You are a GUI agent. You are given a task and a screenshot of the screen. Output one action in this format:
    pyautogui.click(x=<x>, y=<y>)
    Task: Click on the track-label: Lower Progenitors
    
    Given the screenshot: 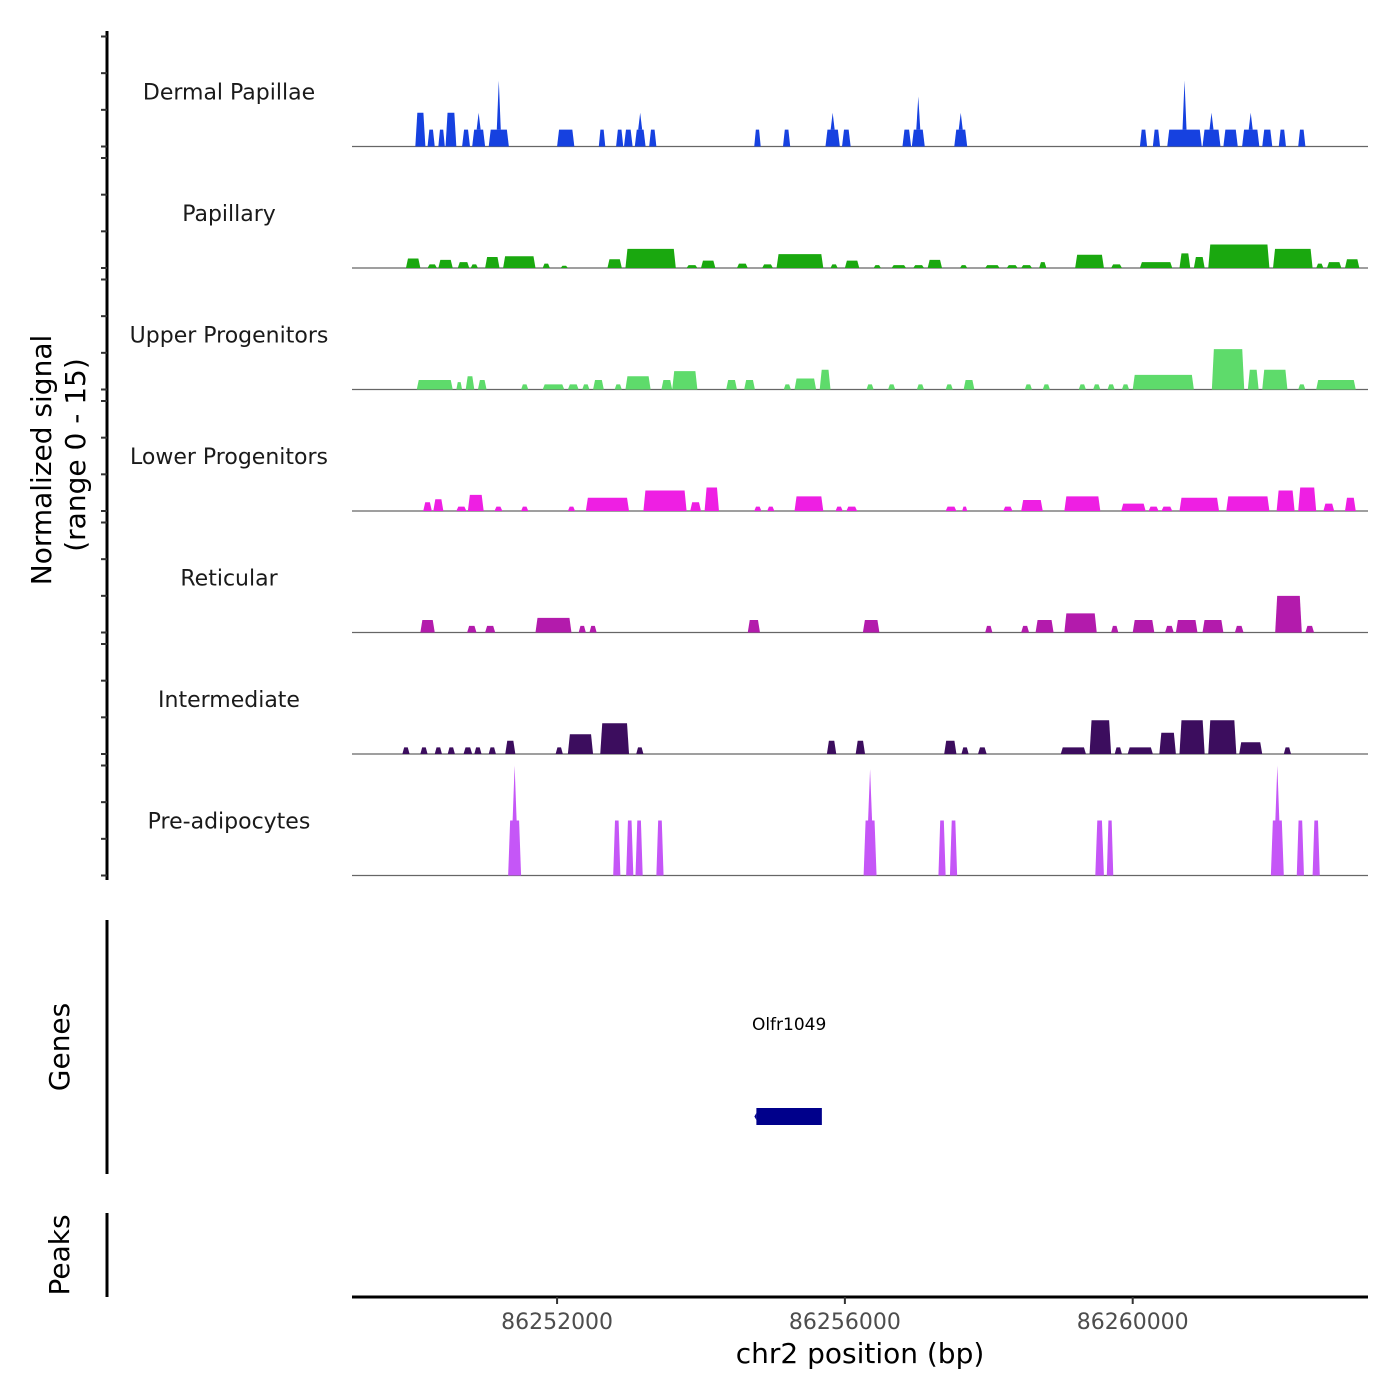 What is the action you would take?
    pyautogui.click(x=229, y=457)
    